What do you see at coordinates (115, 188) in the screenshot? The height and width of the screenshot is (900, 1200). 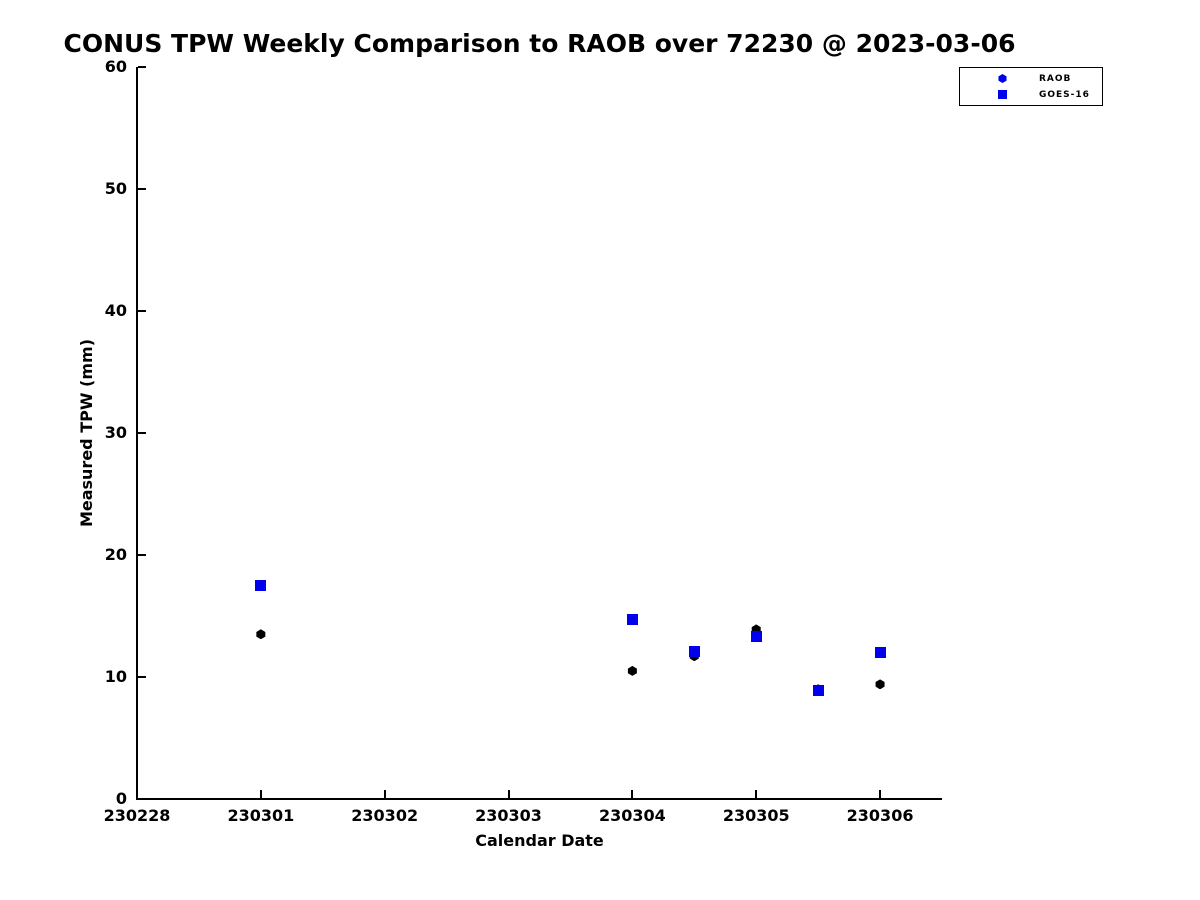 I see `y-tick-label: 50` at bounding box center [115, 188].